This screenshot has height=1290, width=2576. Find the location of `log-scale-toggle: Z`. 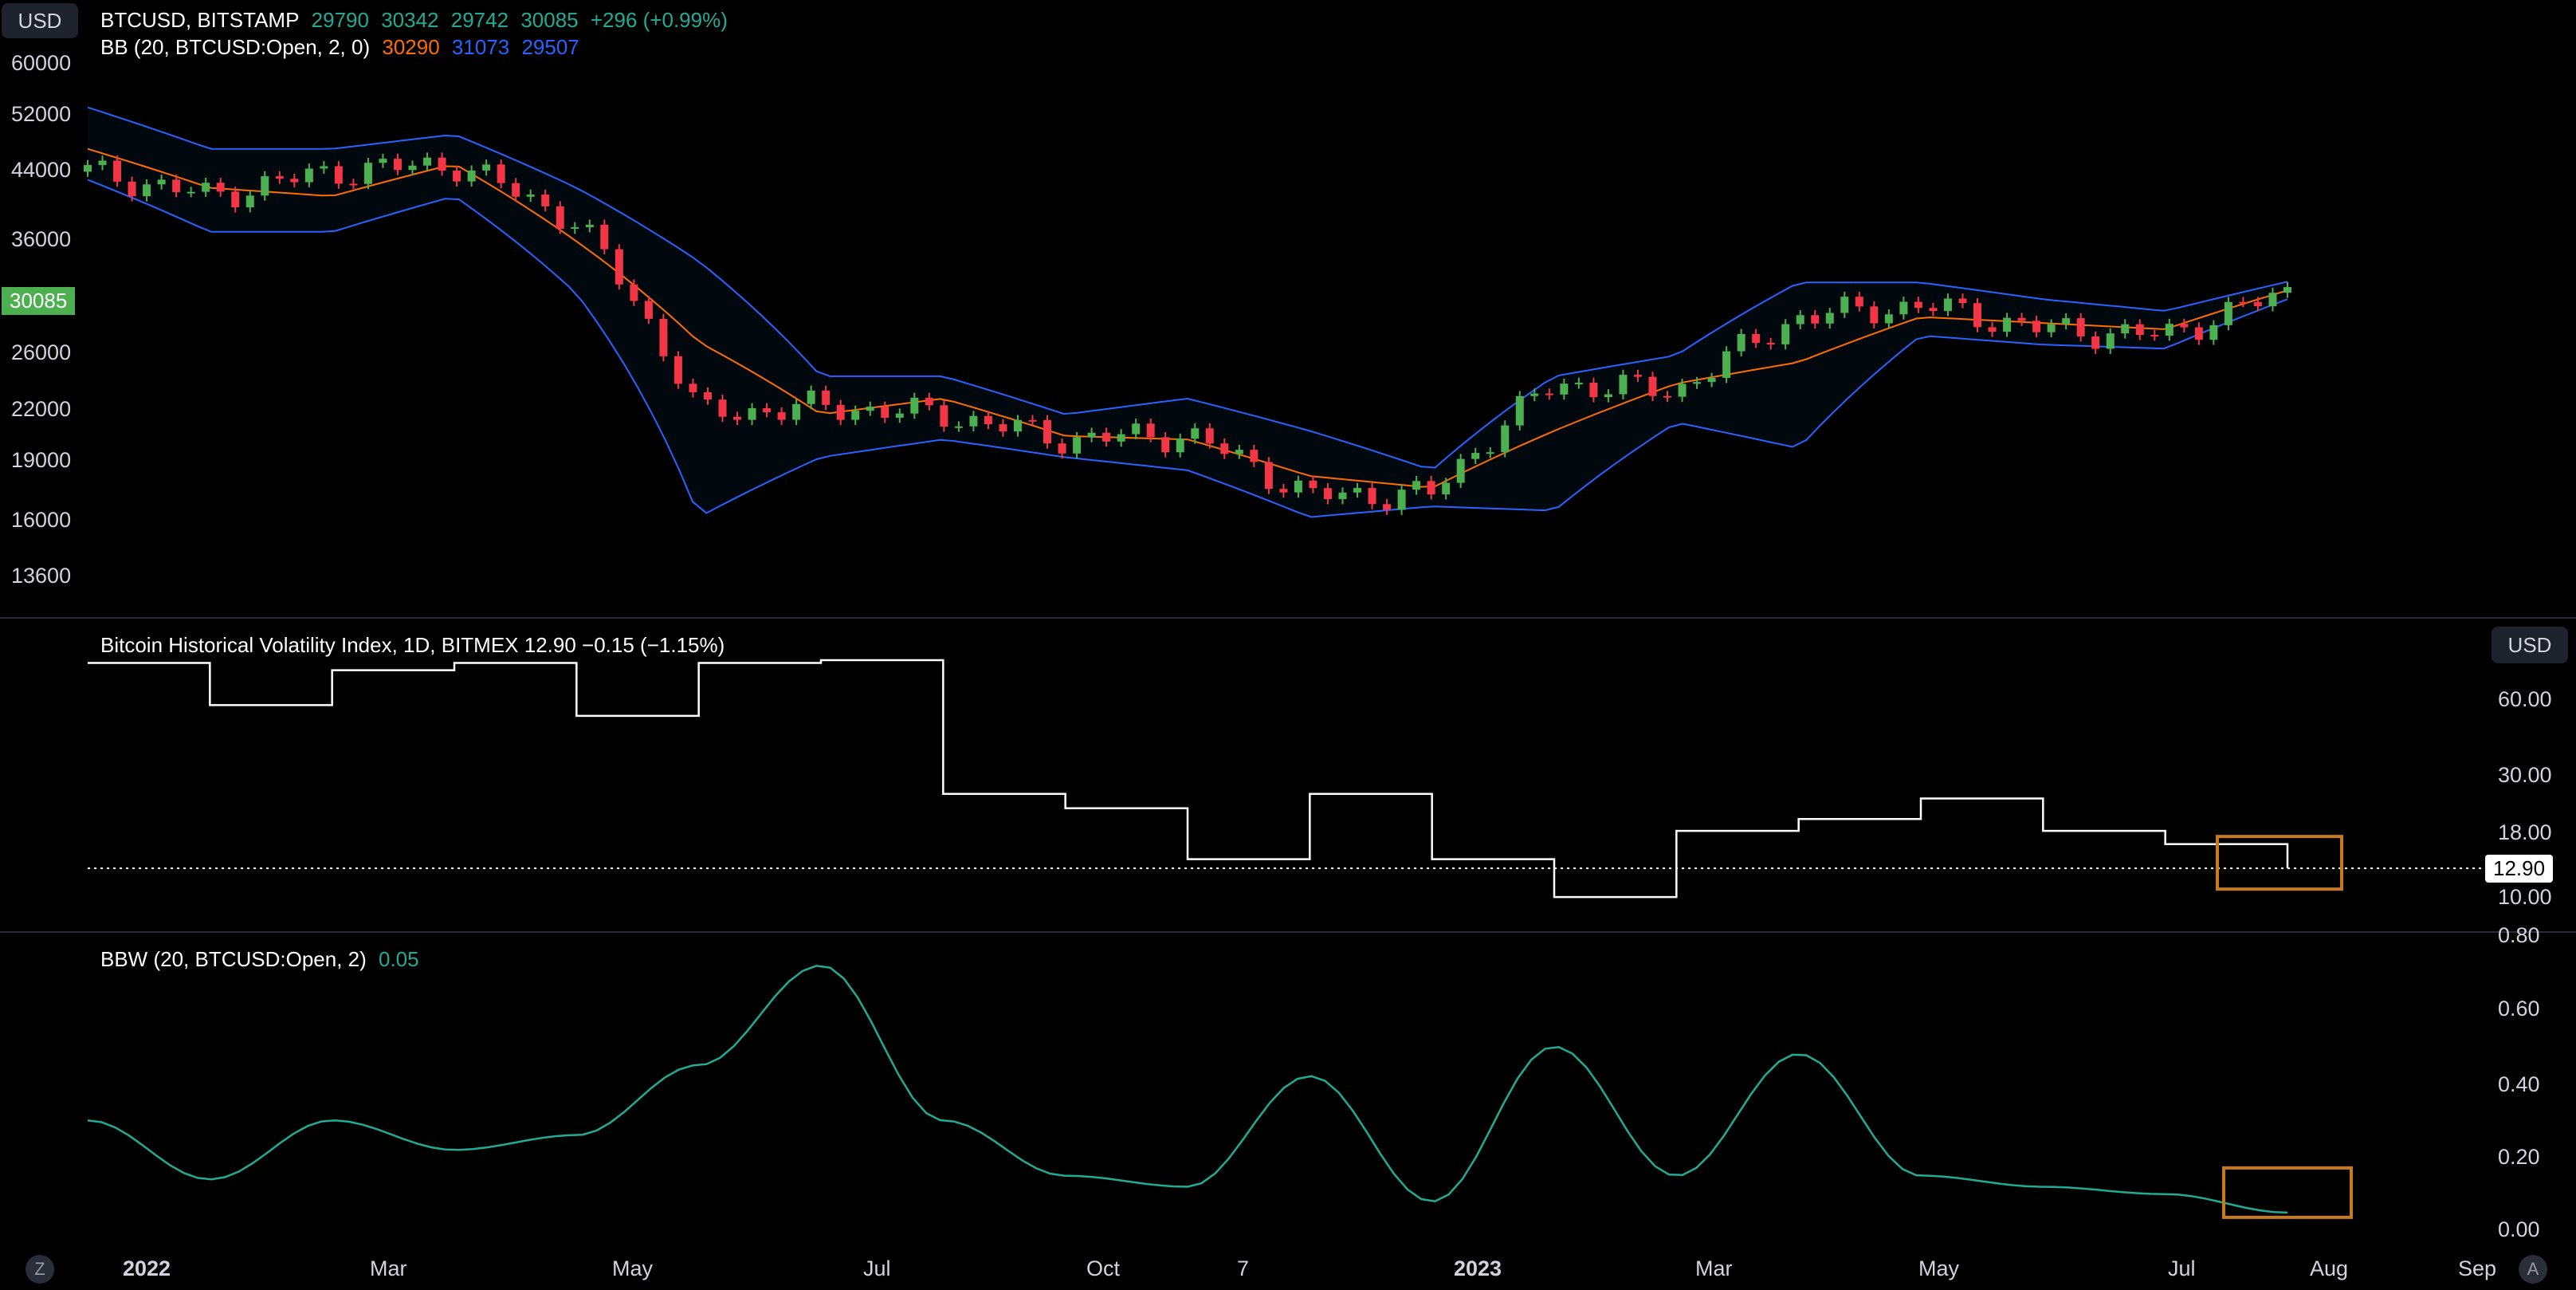

log-scale-toggle: Z is located at coordinates (40, 1269).